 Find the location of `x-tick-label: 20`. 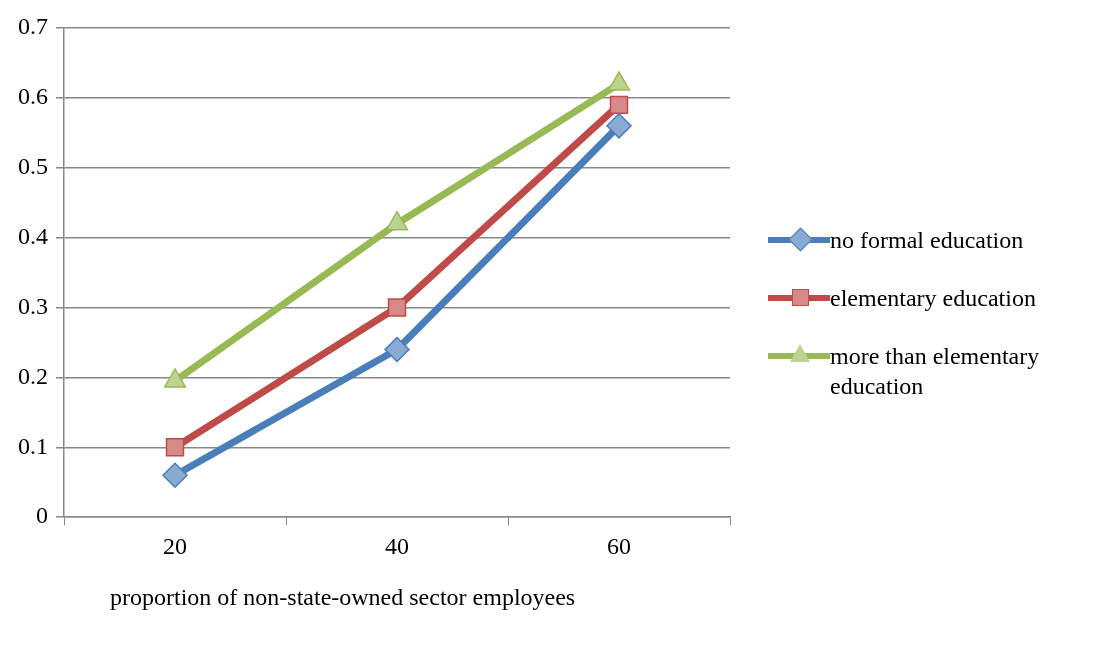

x-tick-label: 20 is located at coordinates (175, 545).